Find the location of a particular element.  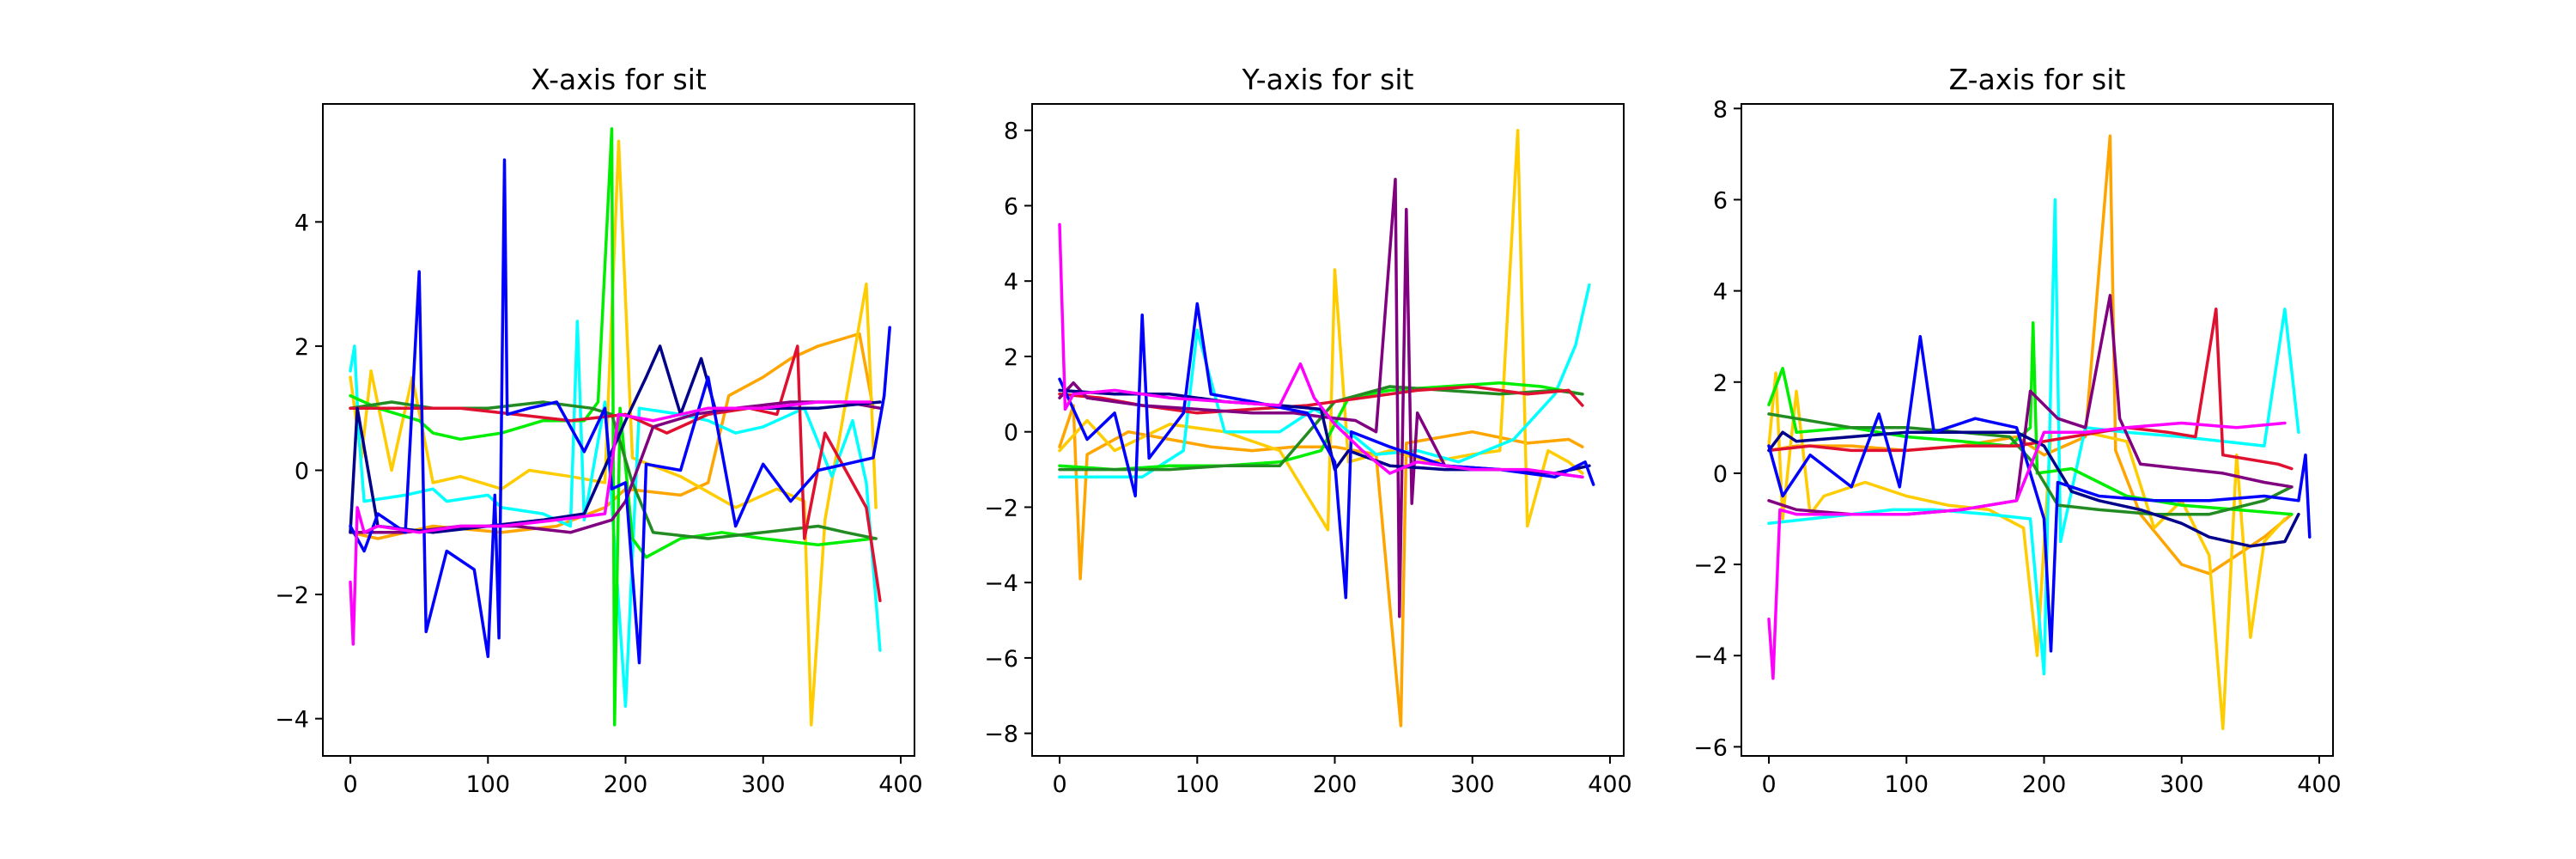

y-x-tick-label: 400 is located at coordinates (1610, 784).